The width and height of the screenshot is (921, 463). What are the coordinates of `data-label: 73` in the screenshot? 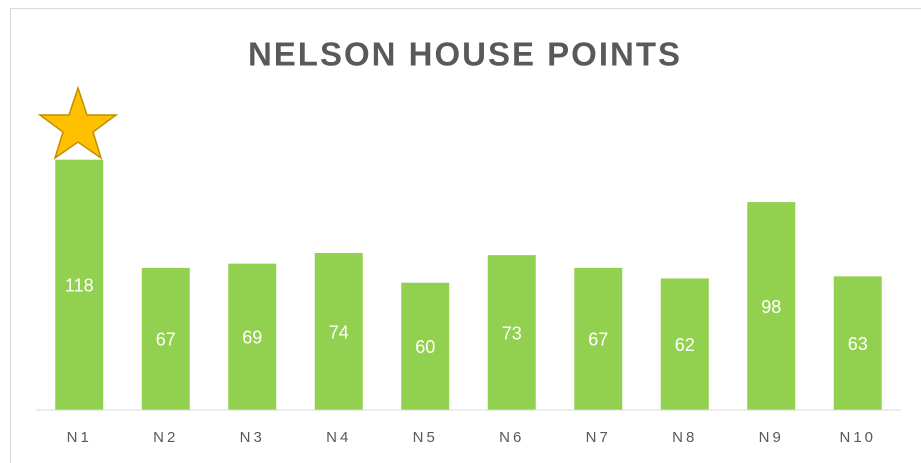 It's located at (512, 333).